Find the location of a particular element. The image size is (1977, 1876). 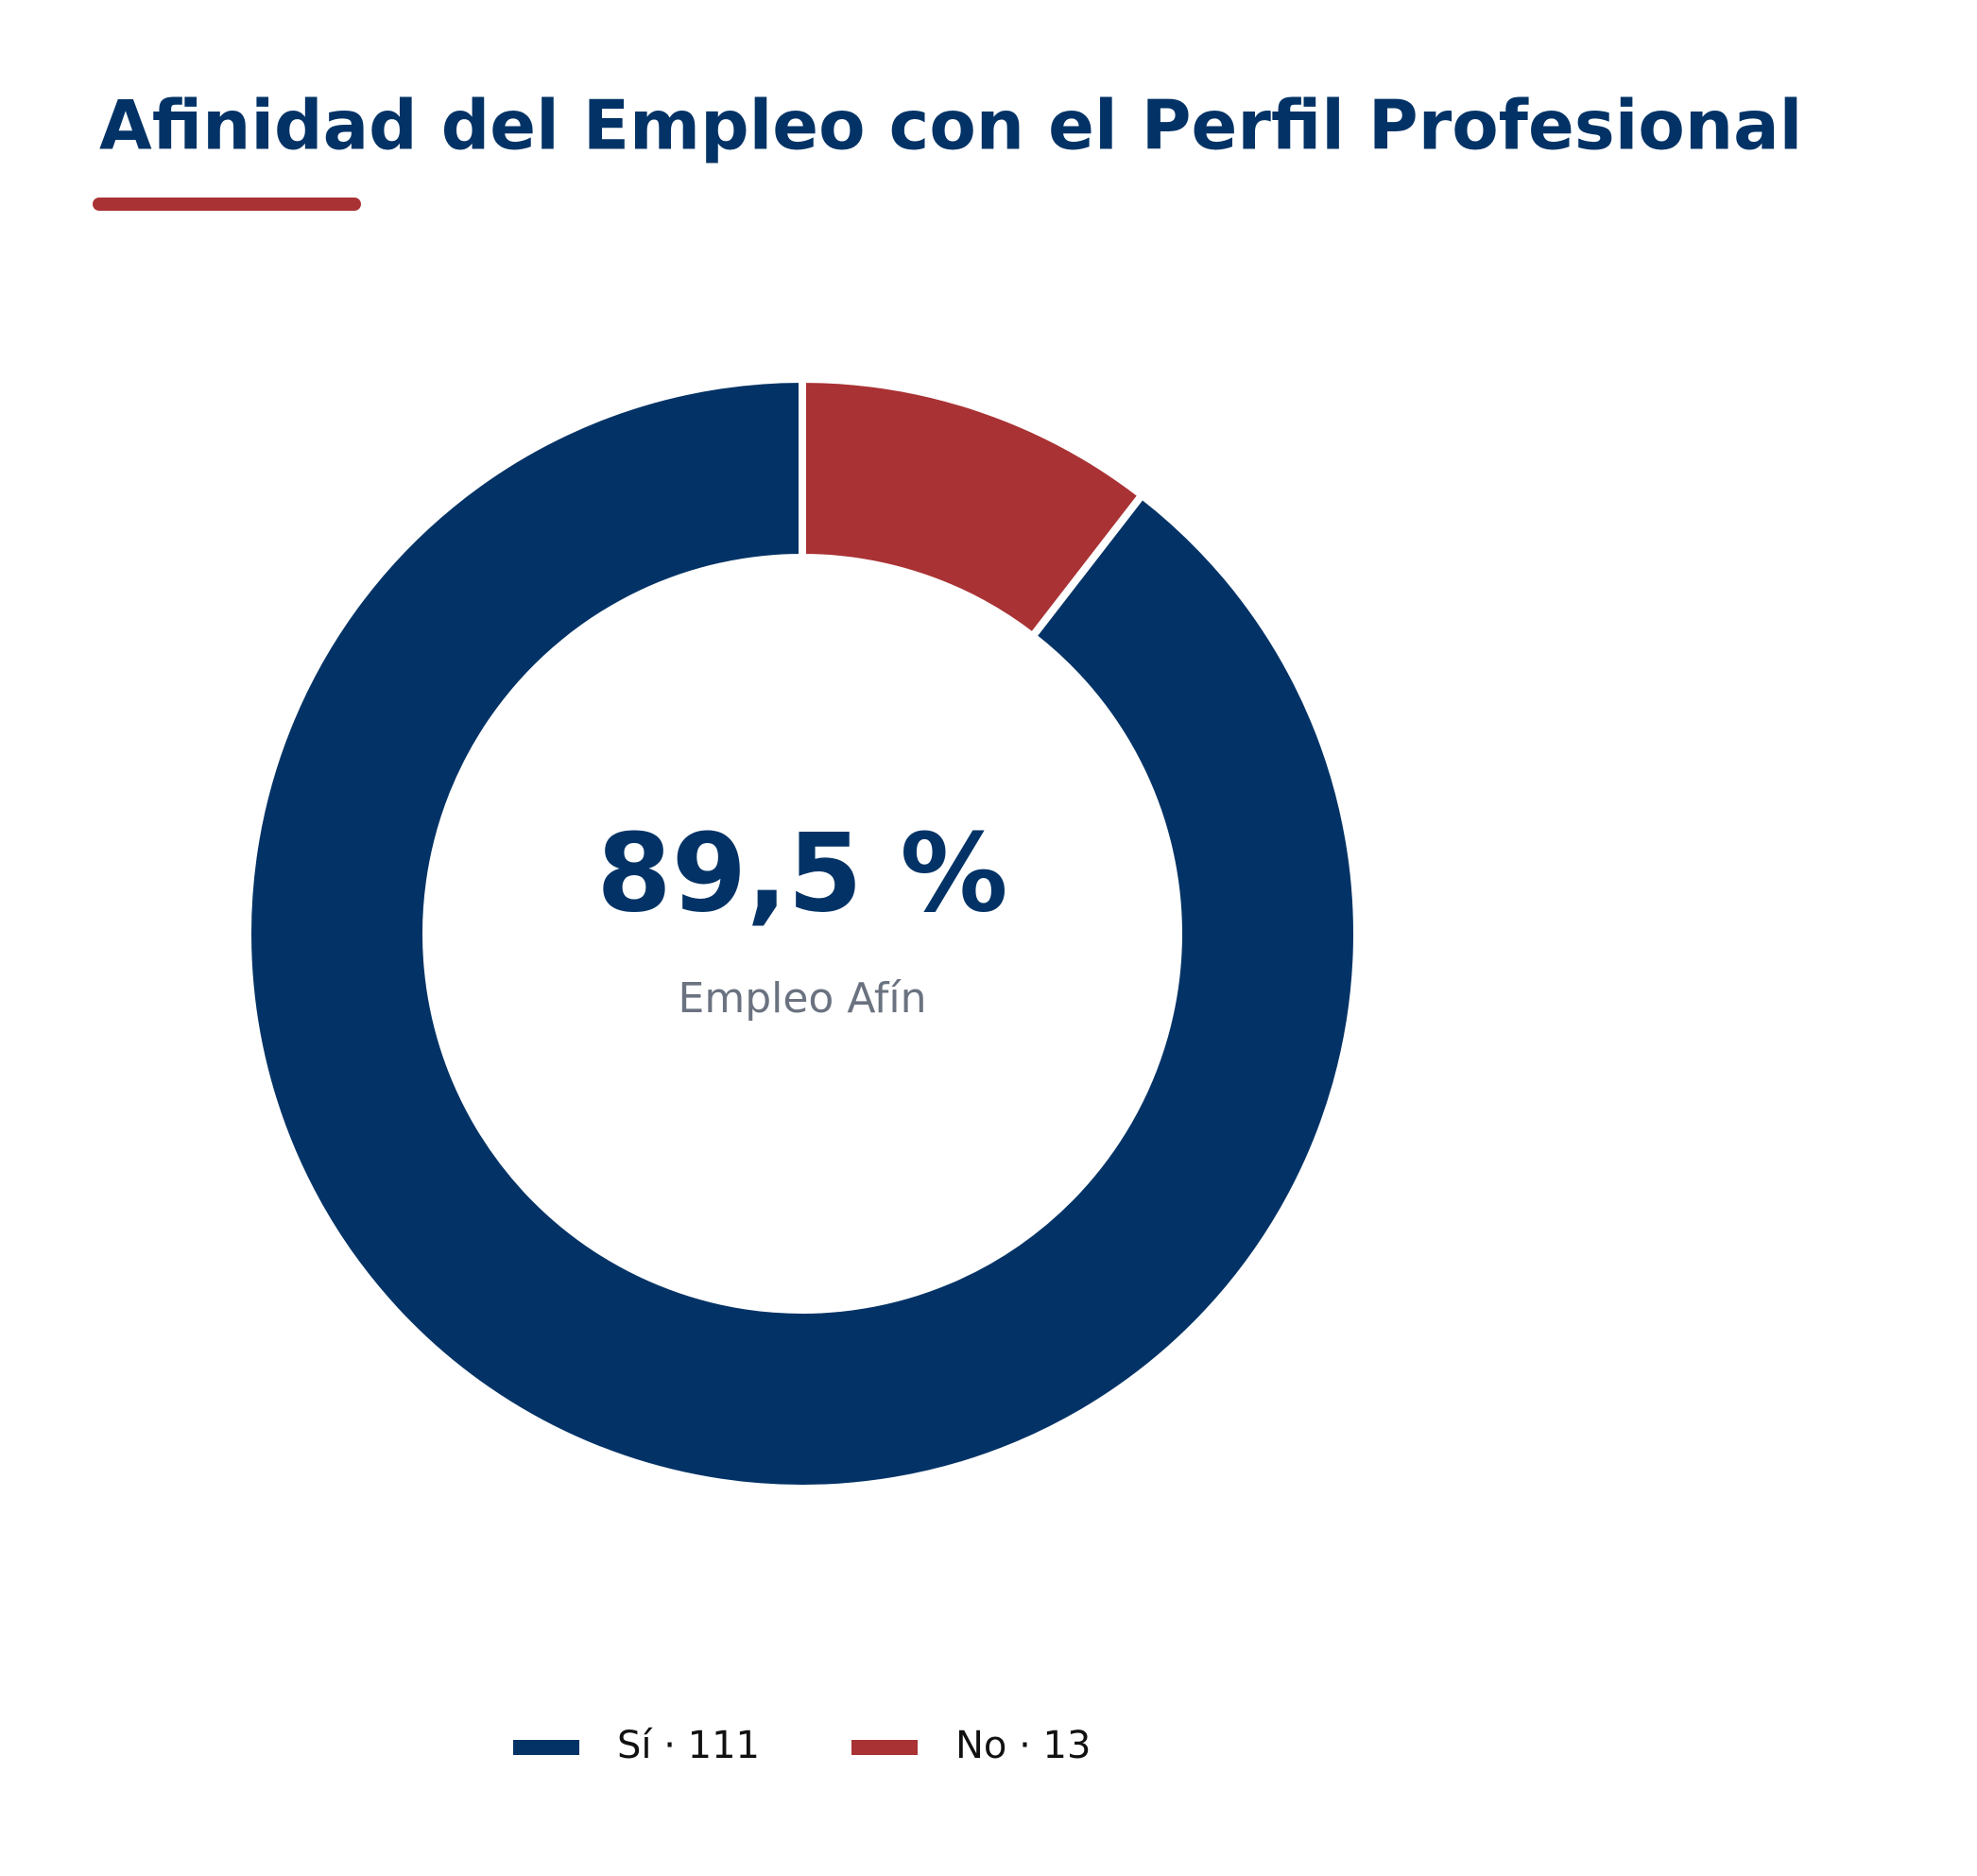

donut-segment is located at coordinates (973, 508).